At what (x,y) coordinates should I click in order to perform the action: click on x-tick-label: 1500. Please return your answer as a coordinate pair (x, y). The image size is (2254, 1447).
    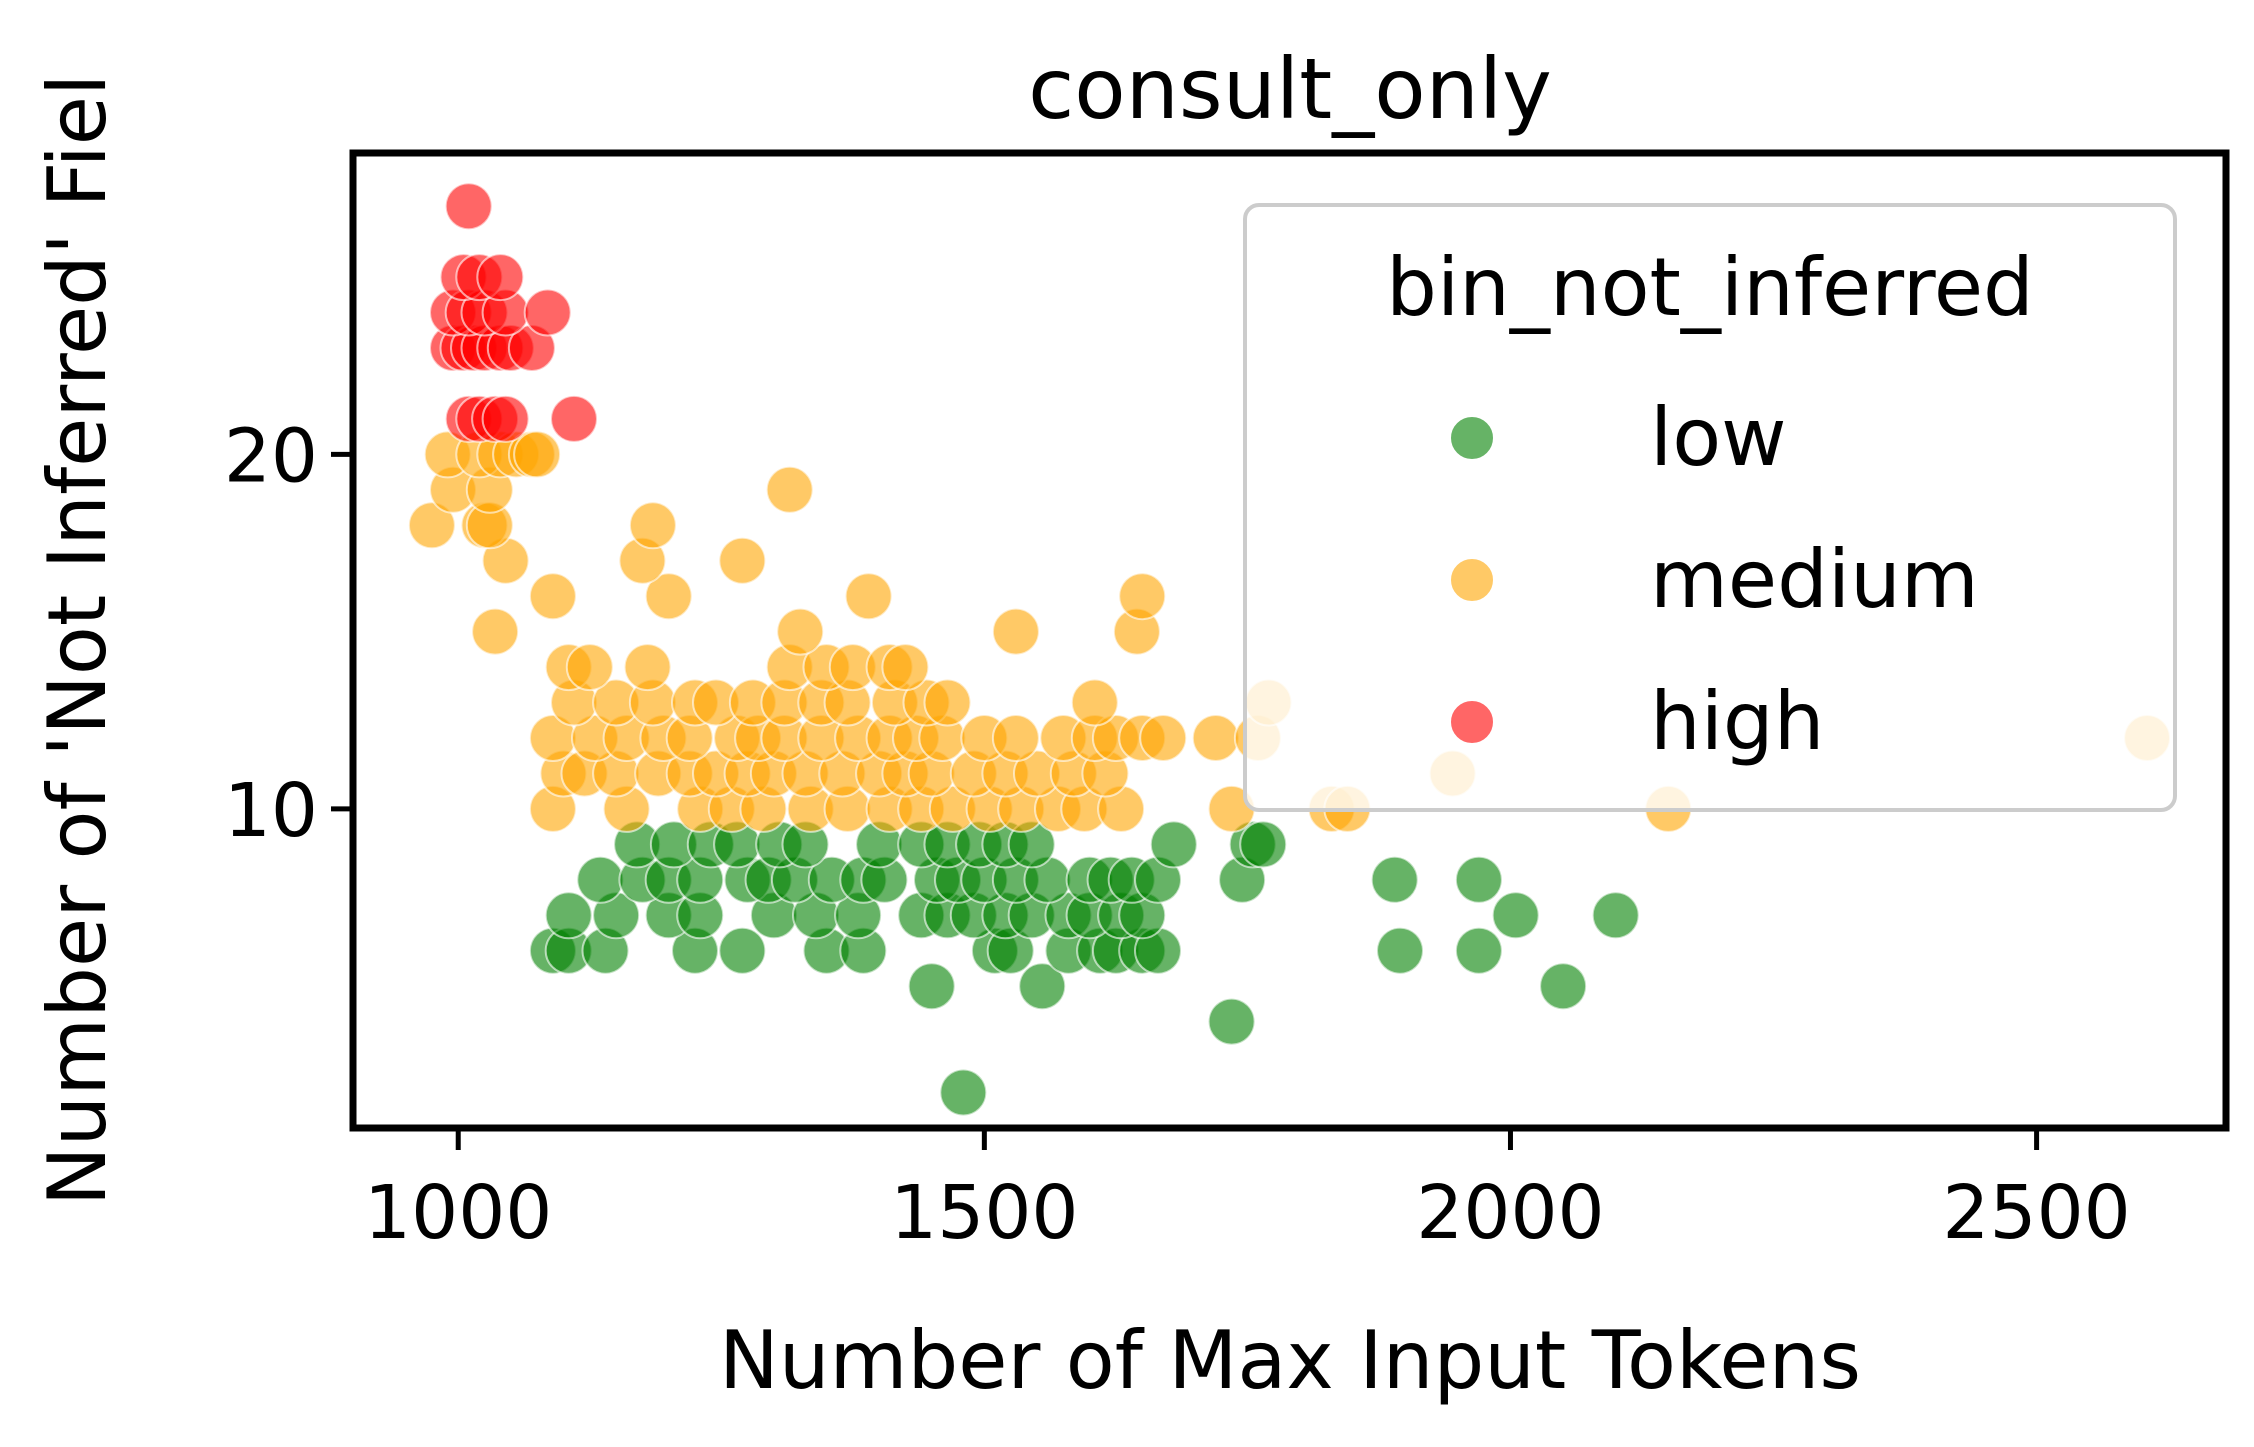
    Looking at the image, I should click on (984, 1213).